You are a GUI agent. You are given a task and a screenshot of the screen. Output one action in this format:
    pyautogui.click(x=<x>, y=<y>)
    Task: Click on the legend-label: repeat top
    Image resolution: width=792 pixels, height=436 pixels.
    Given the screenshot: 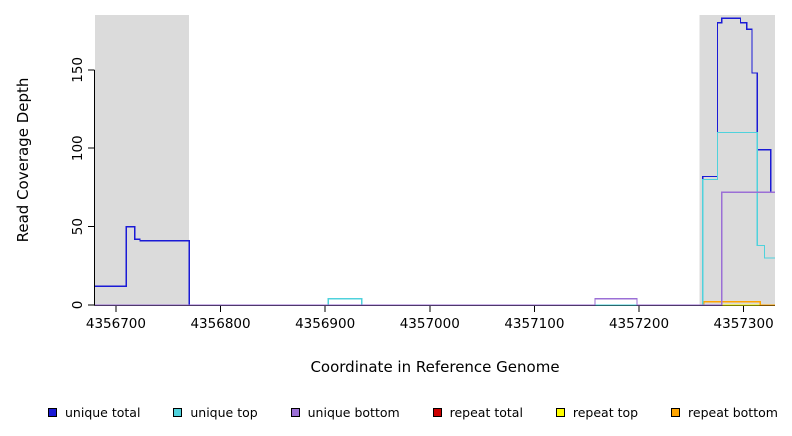 What is the action you would take?
    pyautogui.click(x=605, y=412)
    